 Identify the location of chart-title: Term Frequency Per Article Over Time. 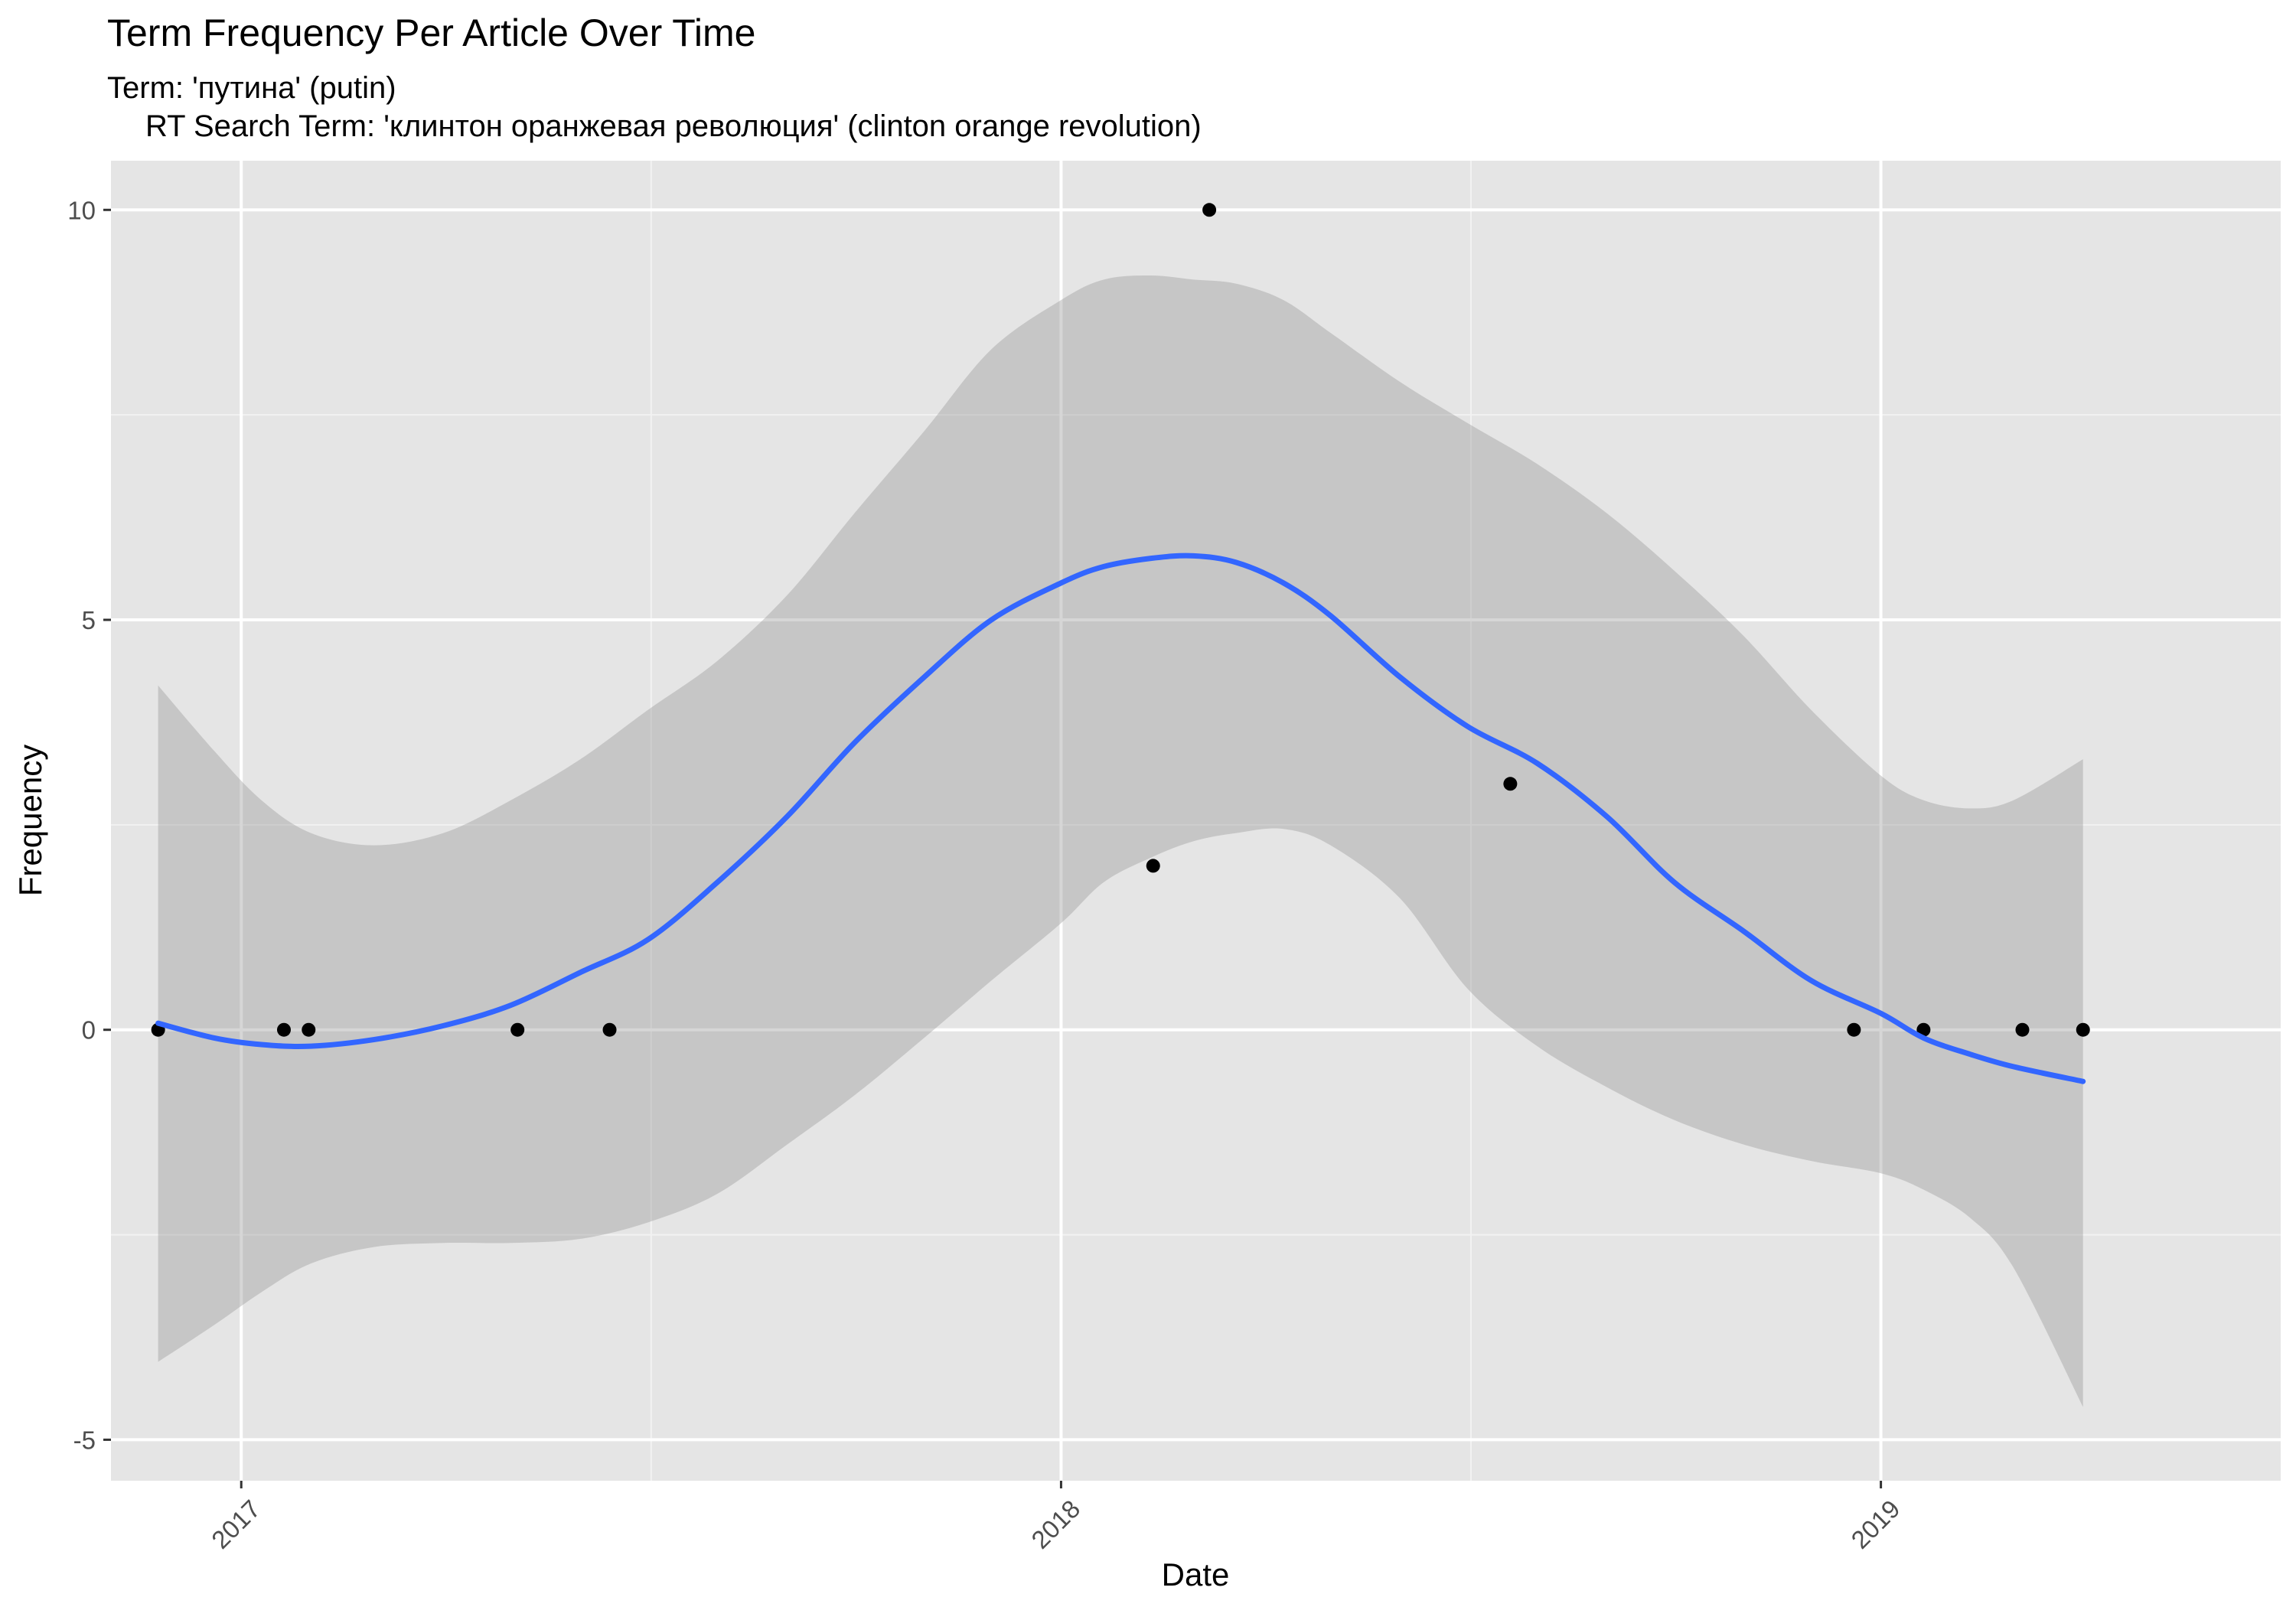
(431, 32).